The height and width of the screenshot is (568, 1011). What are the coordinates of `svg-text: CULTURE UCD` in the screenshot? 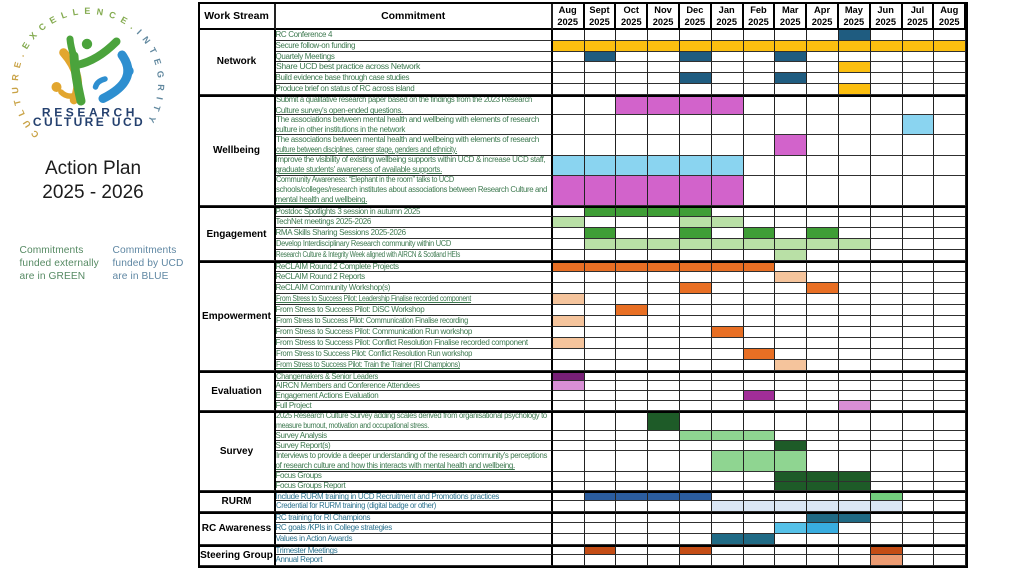 It's located at (89, 122).